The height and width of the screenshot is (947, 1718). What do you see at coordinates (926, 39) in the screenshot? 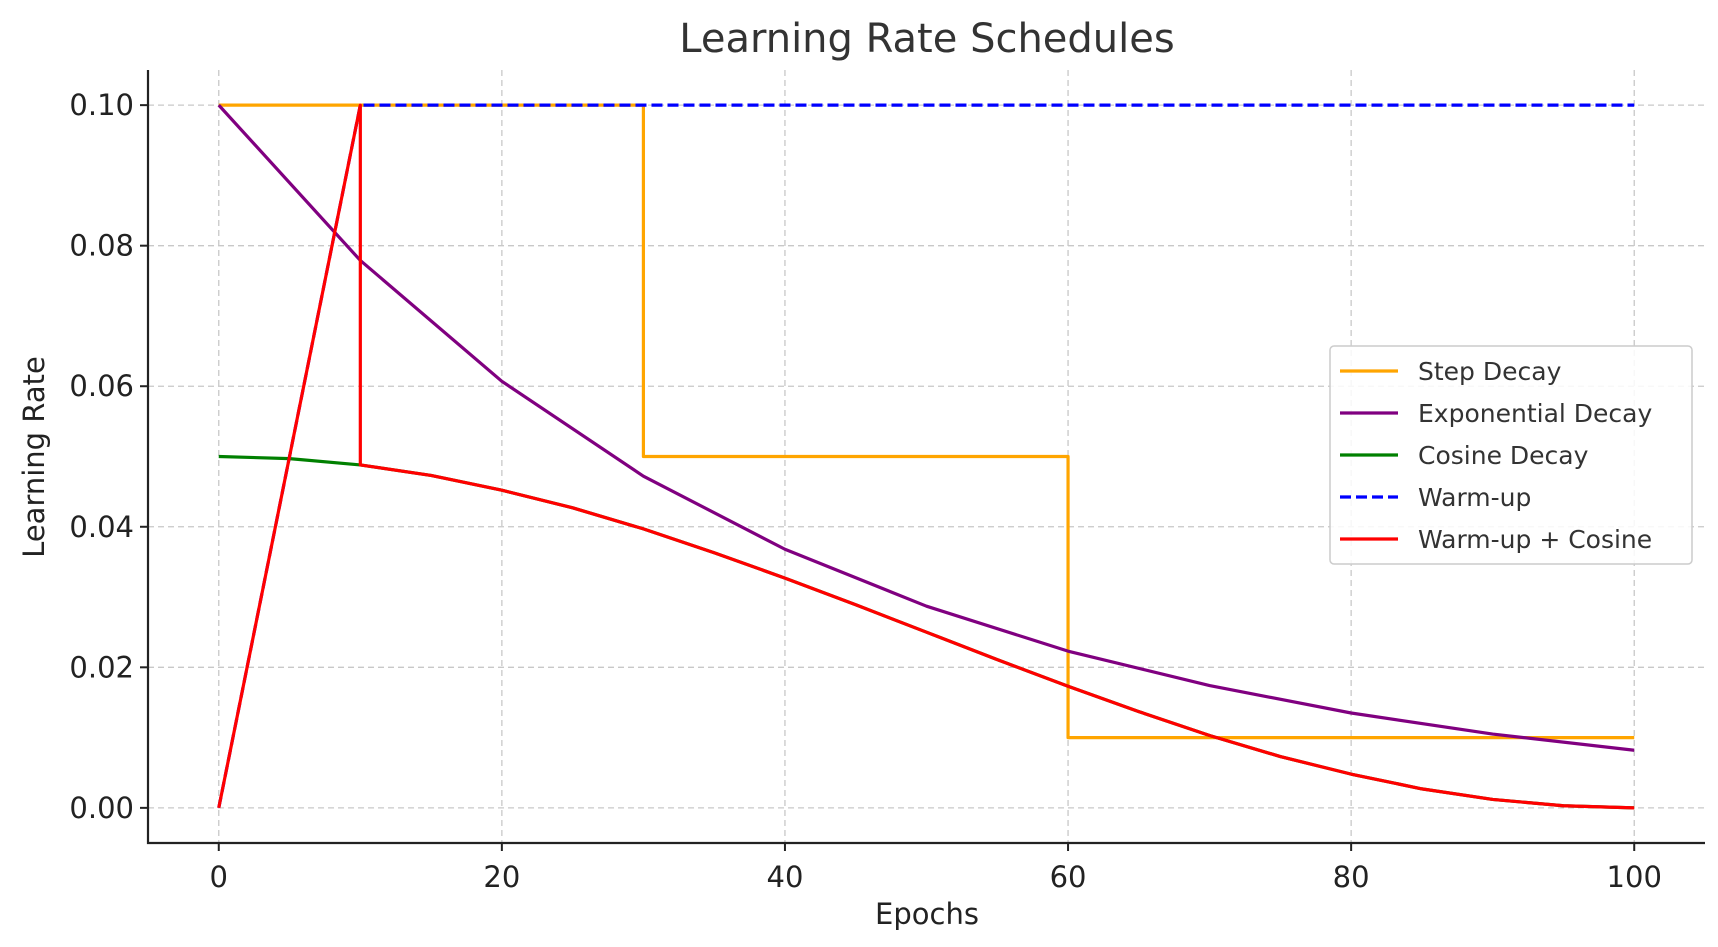
I see `chart-title: Learning Rate Schedules` at bounding box center [926, 39].